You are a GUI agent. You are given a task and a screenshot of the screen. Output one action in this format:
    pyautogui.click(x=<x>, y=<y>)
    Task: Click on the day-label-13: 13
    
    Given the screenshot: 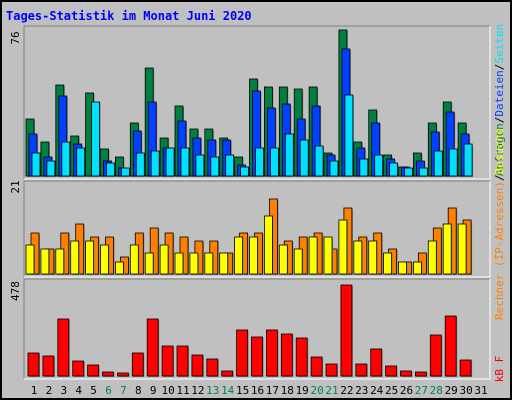 What is the action you would take?
    pyautogui.click(x=212, y=390)
    